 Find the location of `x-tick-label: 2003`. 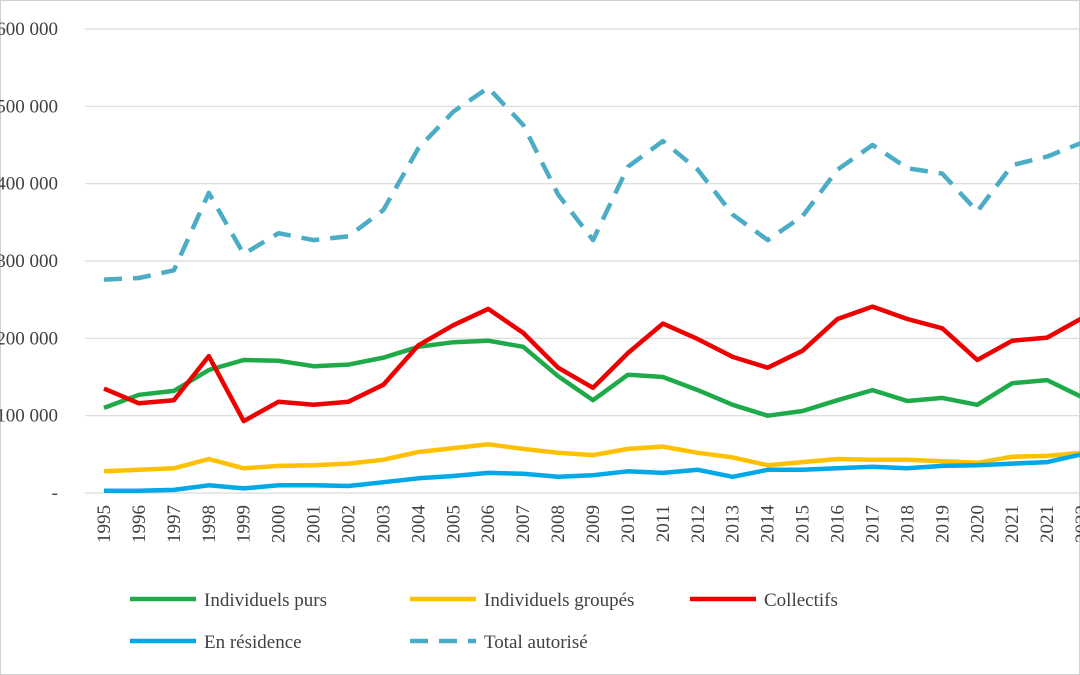

x-tick-label: 2003 is located at coordinates (383, 524).